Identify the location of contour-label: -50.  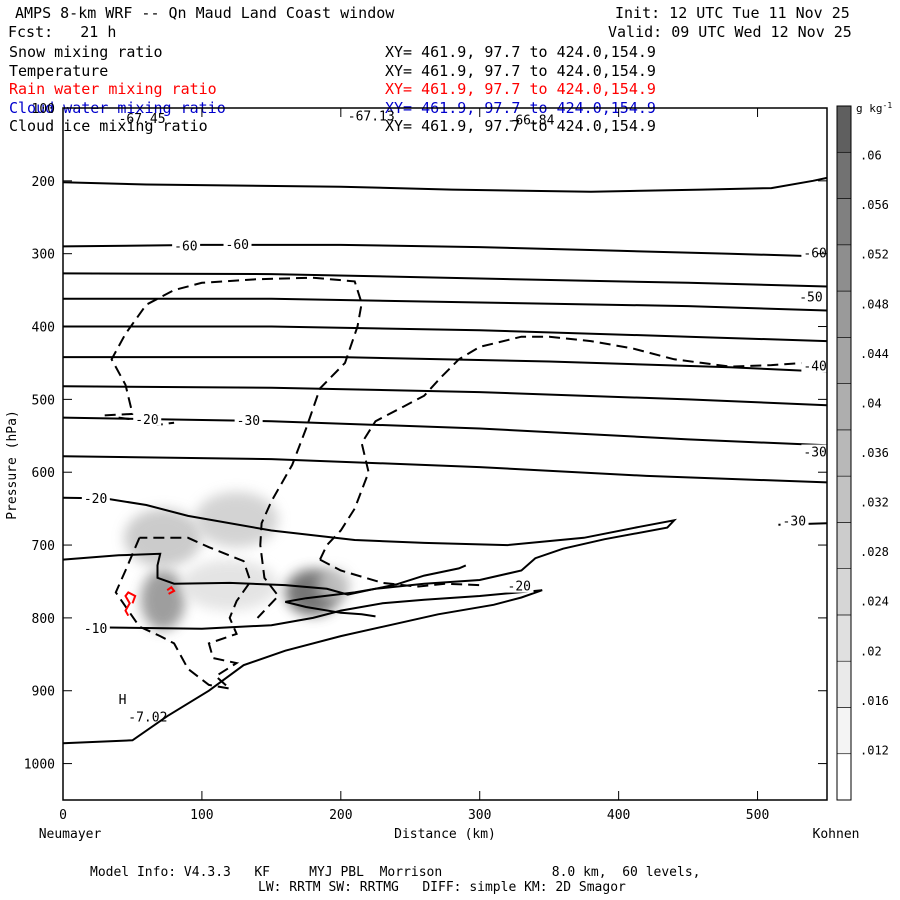
(810, 297).